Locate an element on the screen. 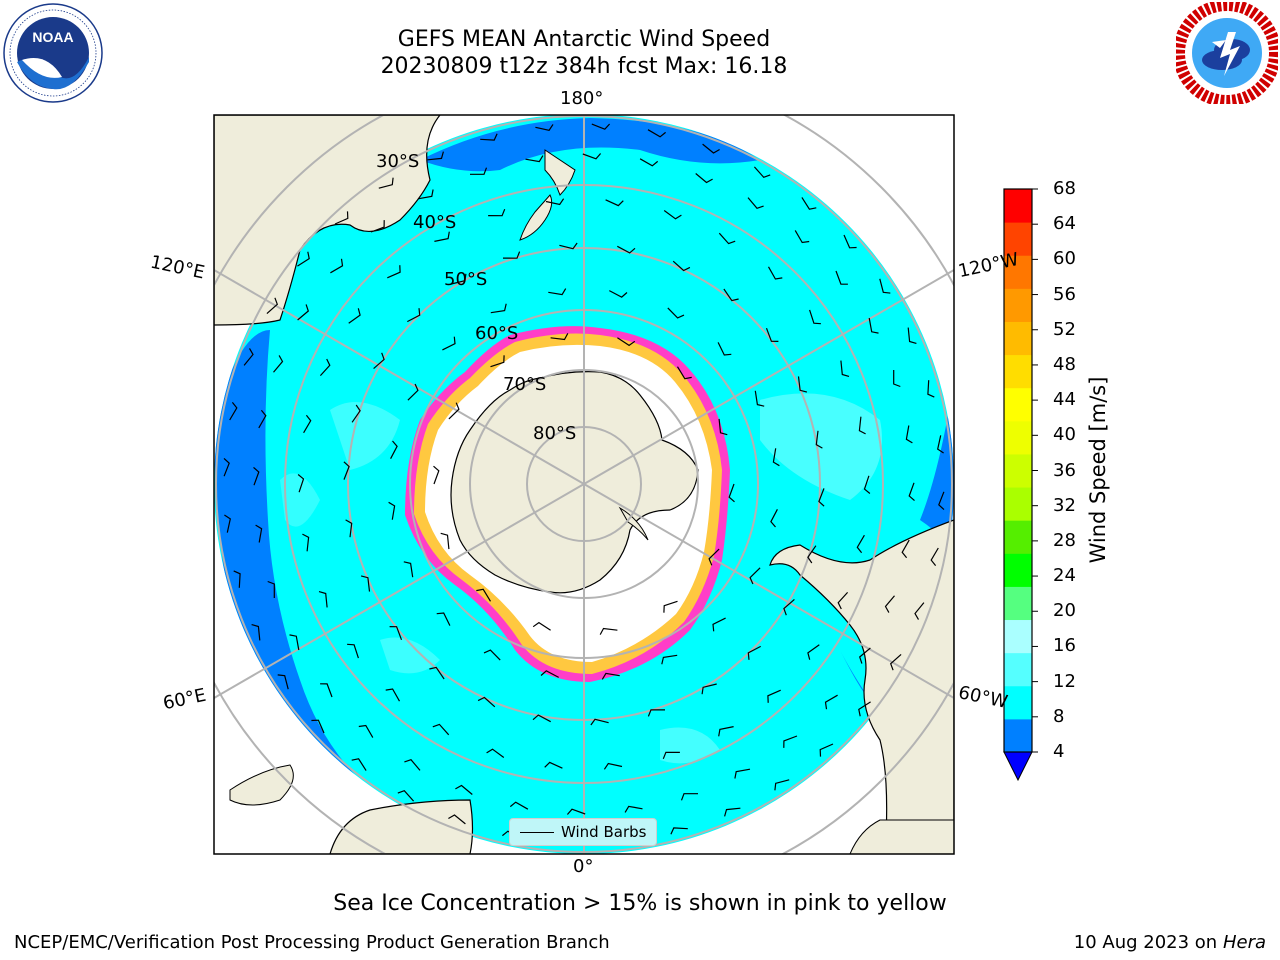 Image resolution: width=1280 pixels, height=960 pixels. chart-subtitle: 20230809 t12z 384h fcst Max: 16.18 is located at coordinates (584, 66).